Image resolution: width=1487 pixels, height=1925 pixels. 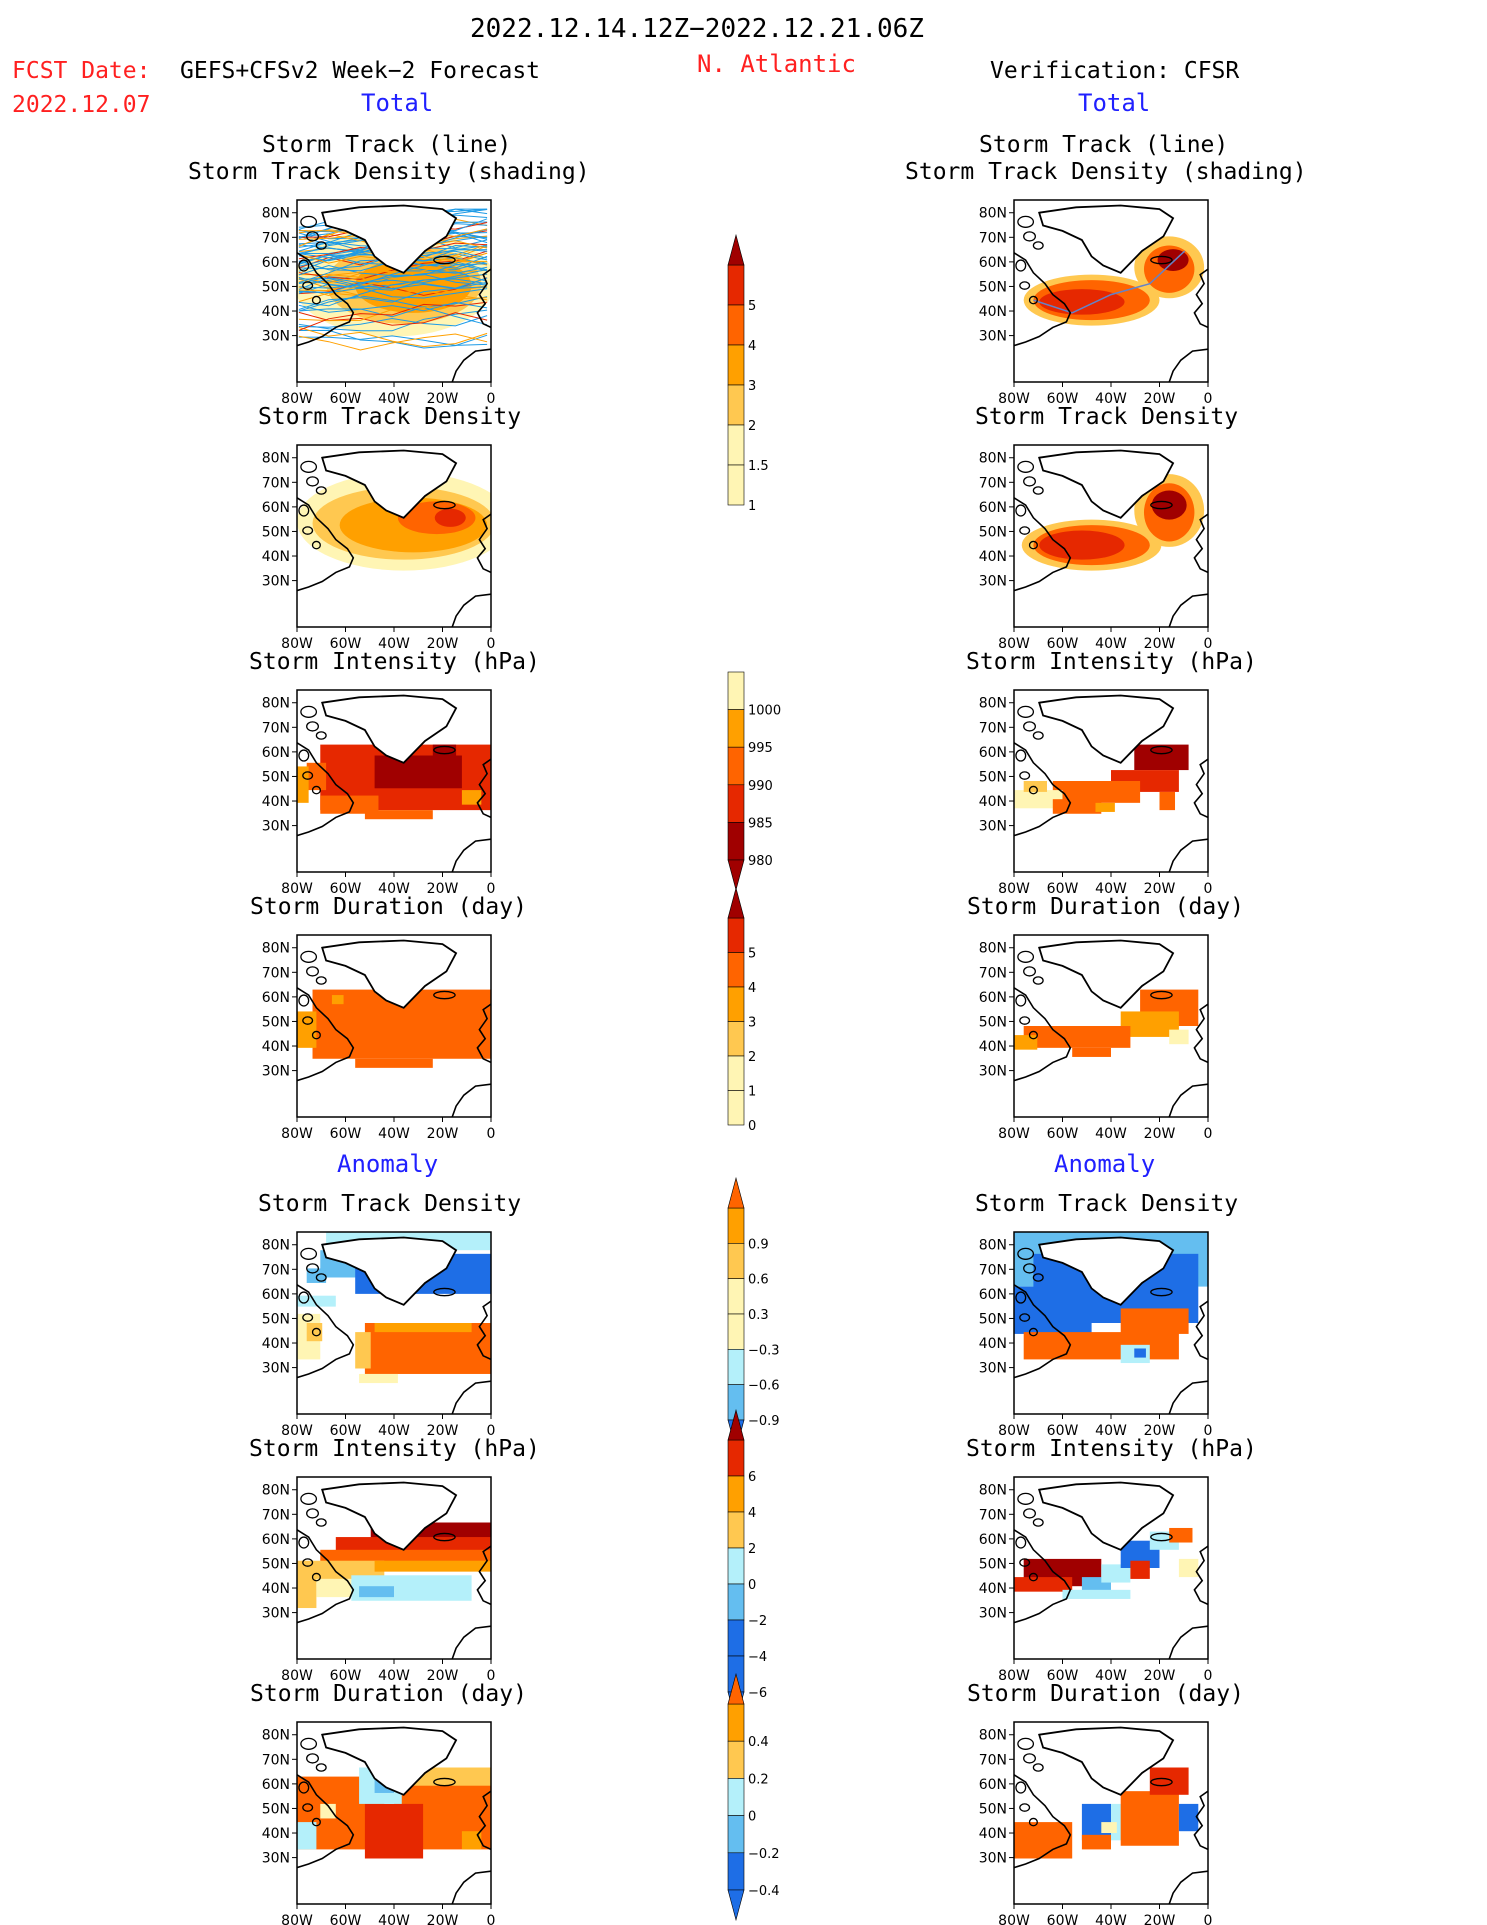 I want to click on colorbar-label: 0, so click(x=752, y=1126).